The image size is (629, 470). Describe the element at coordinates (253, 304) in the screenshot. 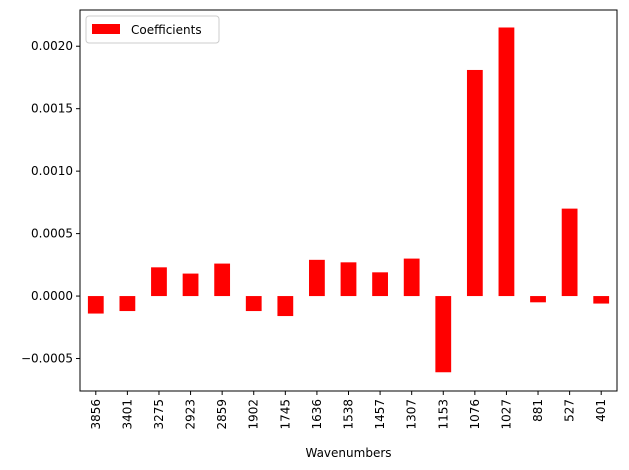

I see `bar-1902` at that location.